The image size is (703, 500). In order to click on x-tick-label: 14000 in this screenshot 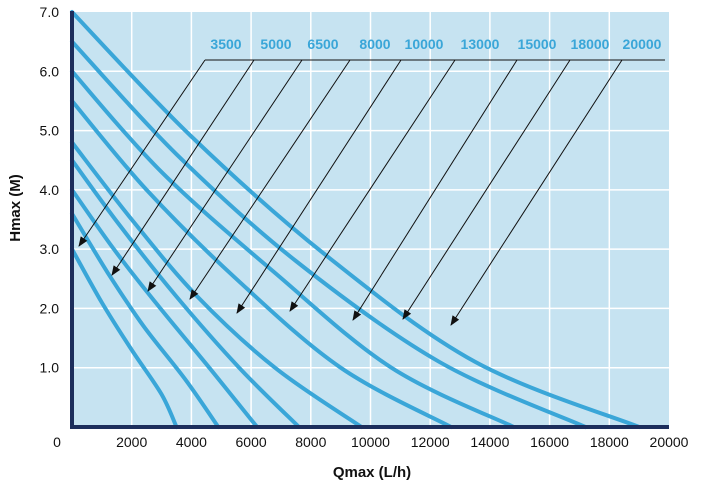, I will do `click(489, 442)`.